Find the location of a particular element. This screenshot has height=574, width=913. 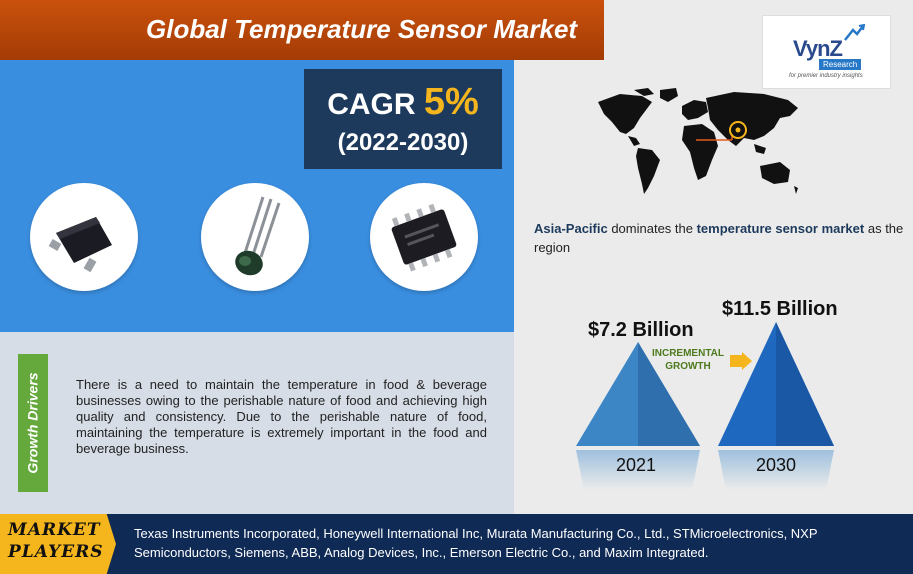

pyramid-2021 is located at coordinates (638, 416).